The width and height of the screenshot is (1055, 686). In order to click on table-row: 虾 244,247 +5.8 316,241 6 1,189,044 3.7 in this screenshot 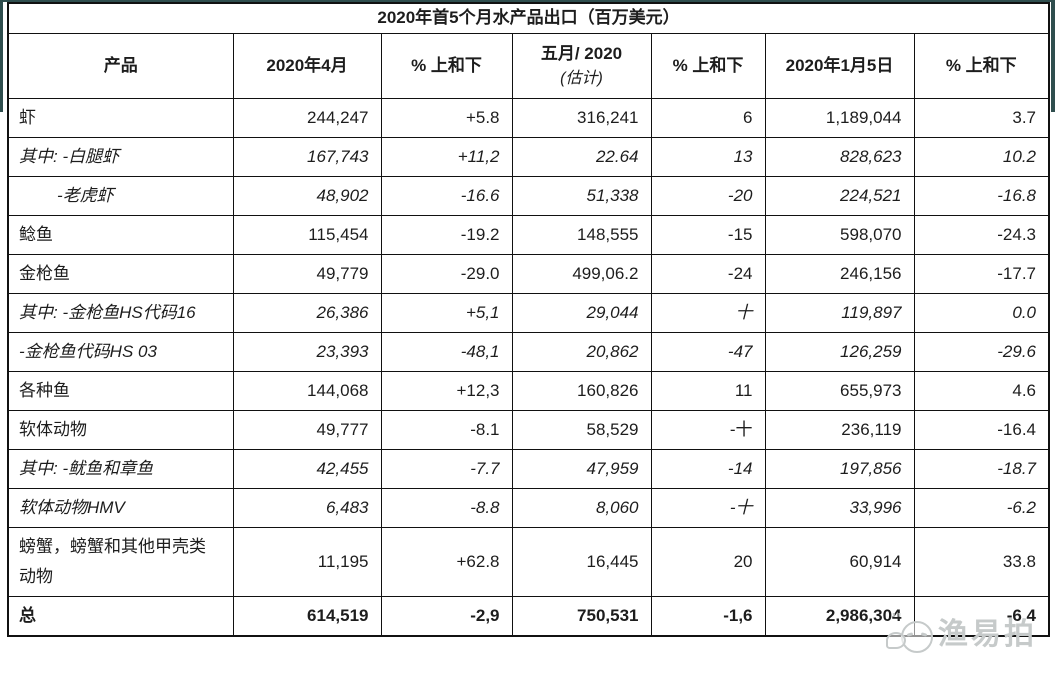, I will do `click(528, 118)`.